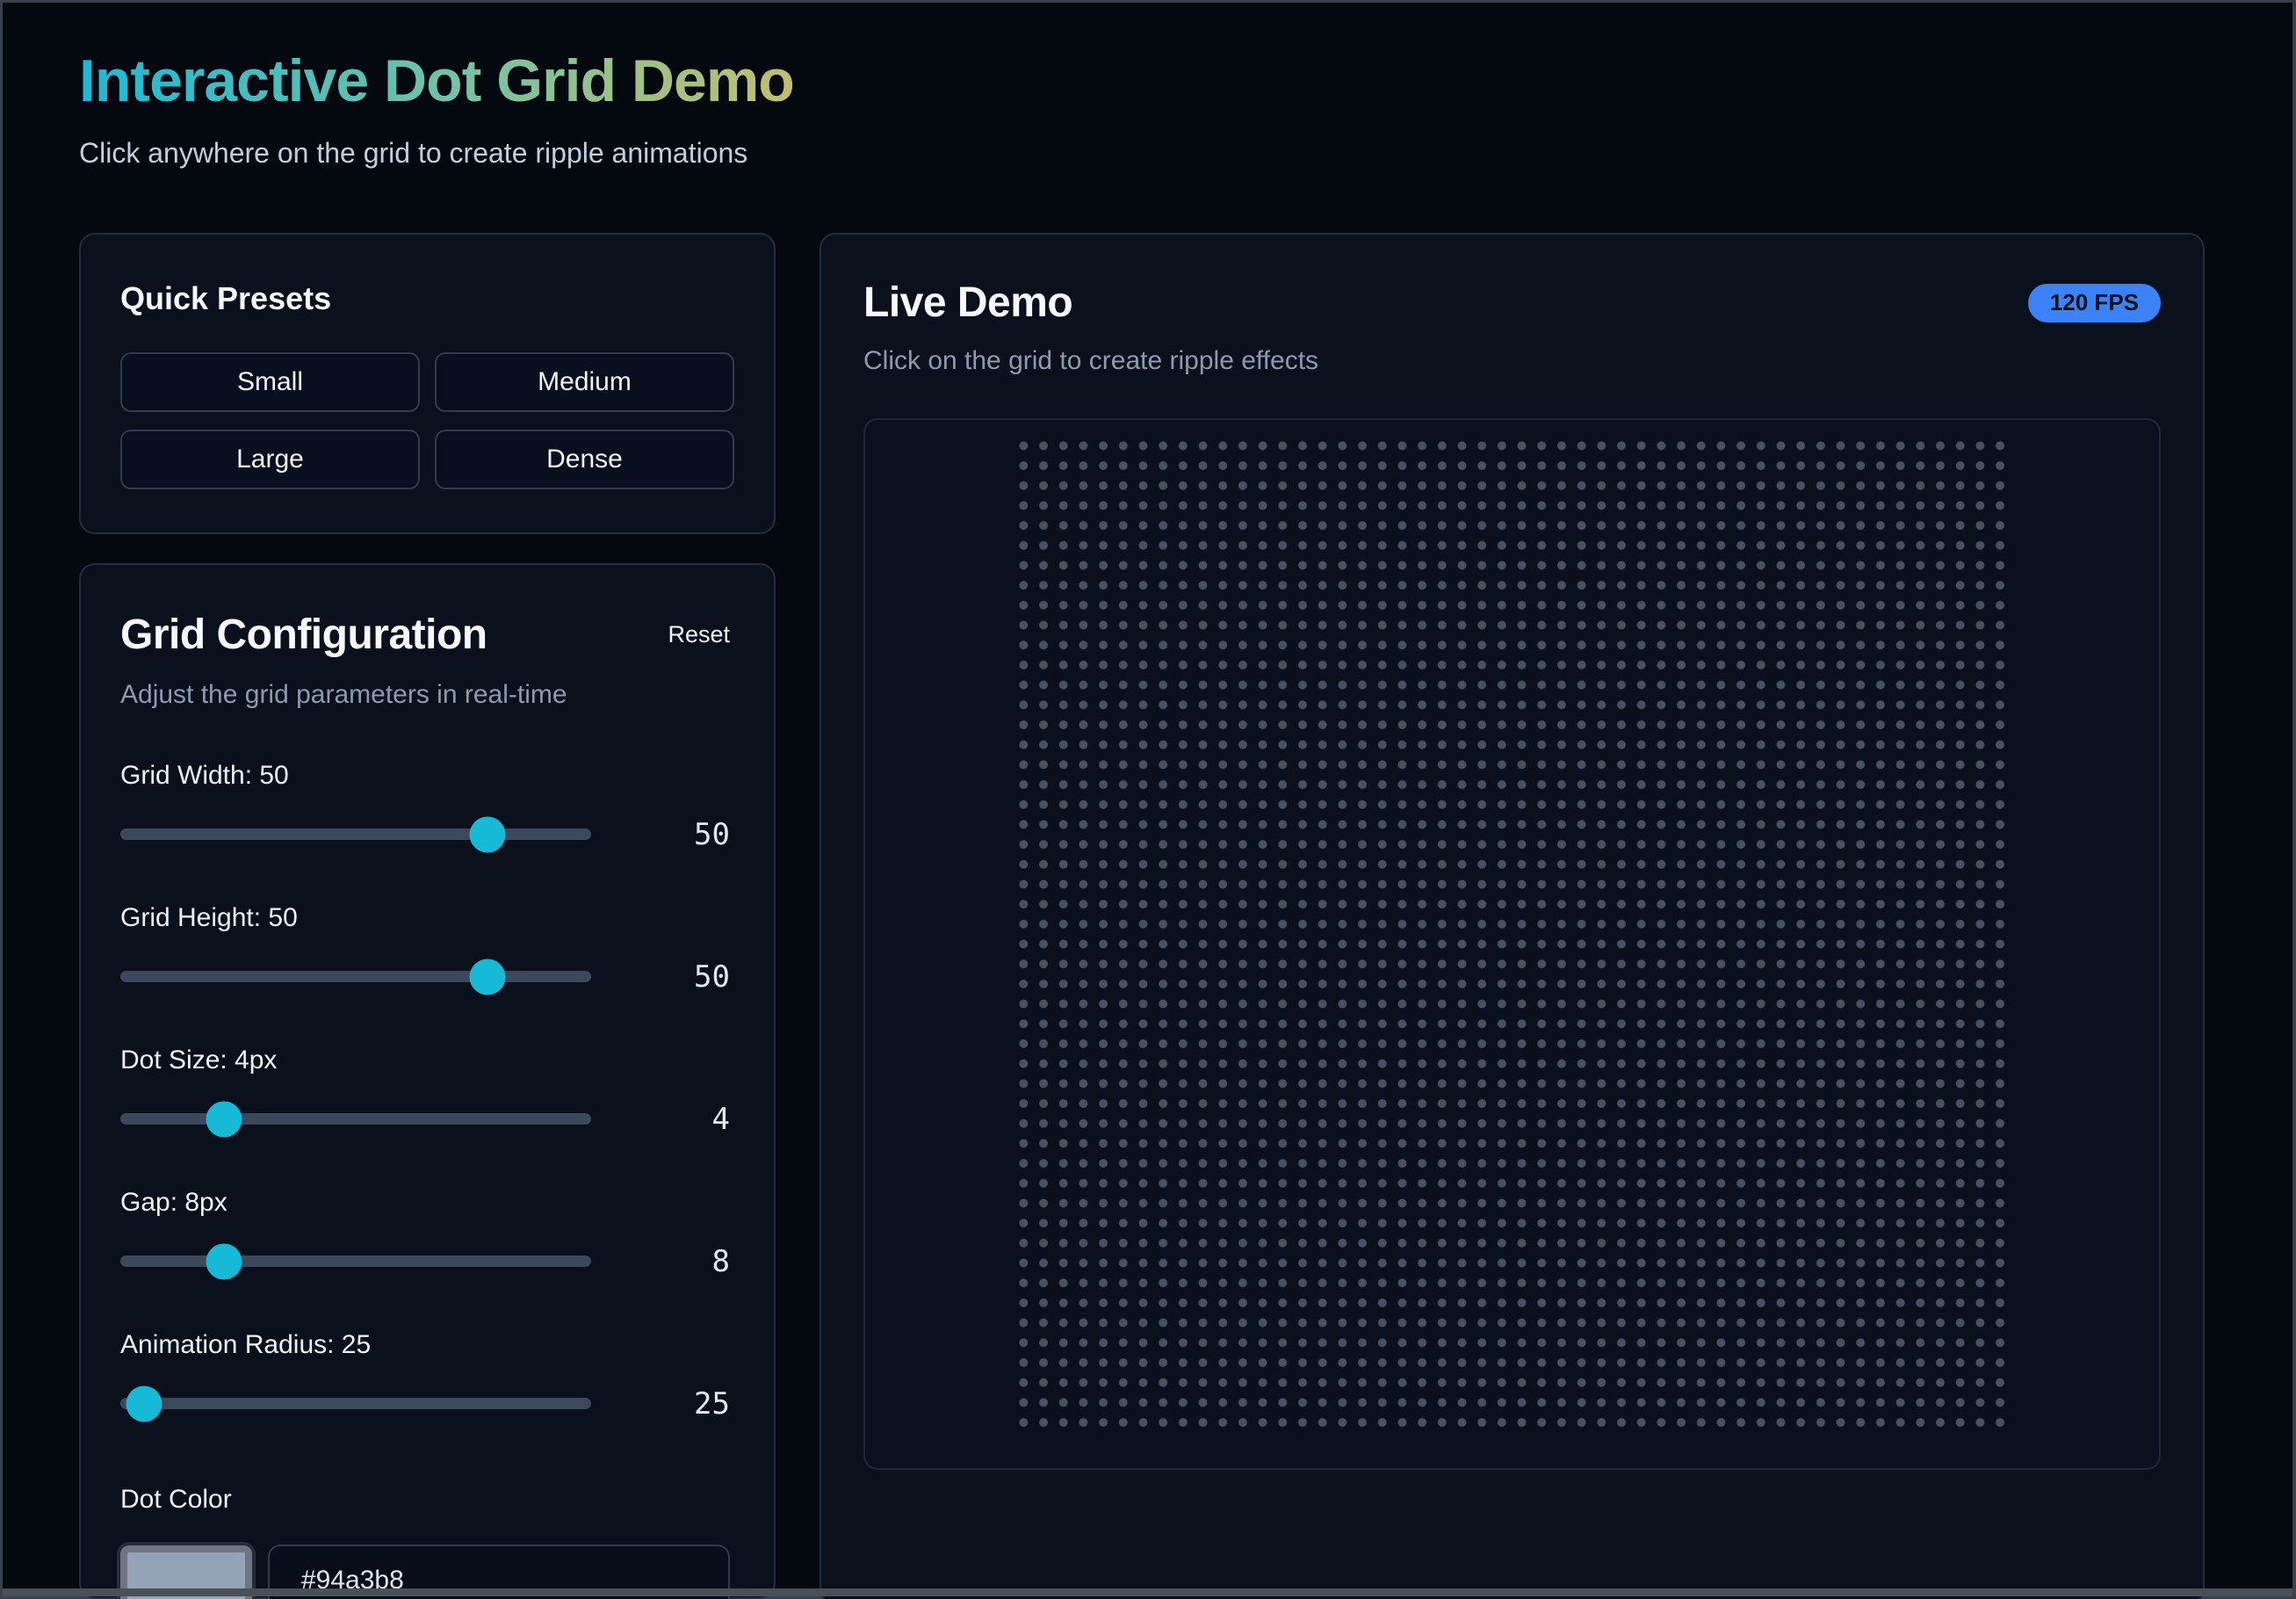 The height and width of the screenshot is (1599, 2296). What do you see at coordinates (199, 1059) in the screenshot?
I see `dot-size-label: Dot Size: 4px` at bounding box center [199, 1059].